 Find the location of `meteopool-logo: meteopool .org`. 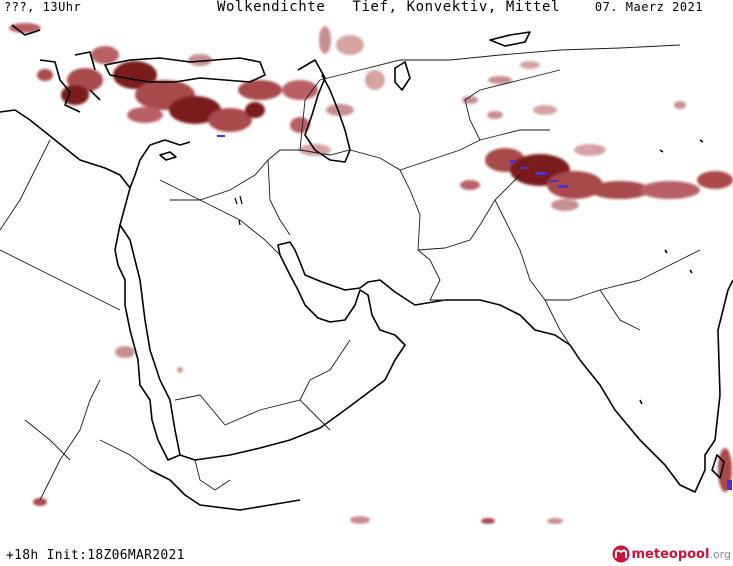

meteopool-logo: meteopool .org is located at coordinates (671, 554).